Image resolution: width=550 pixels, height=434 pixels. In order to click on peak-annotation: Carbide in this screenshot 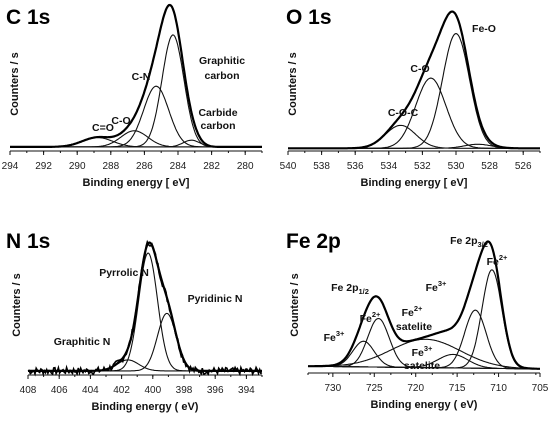, I will do `click(217, 113)`.